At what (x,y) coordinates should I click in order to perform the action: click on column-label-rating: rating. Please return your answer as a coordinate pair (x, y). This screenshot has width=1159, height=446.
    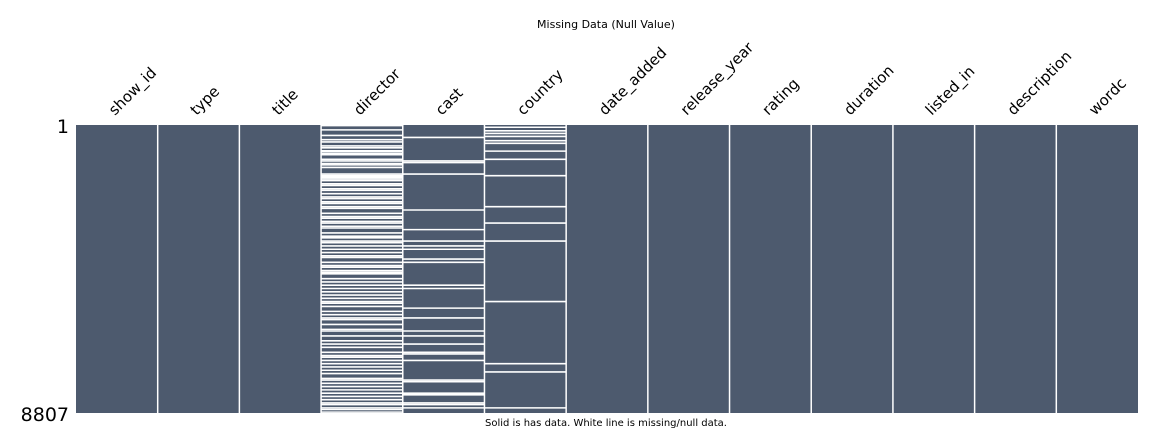
    Looking at the image, I should click on (780, 97).